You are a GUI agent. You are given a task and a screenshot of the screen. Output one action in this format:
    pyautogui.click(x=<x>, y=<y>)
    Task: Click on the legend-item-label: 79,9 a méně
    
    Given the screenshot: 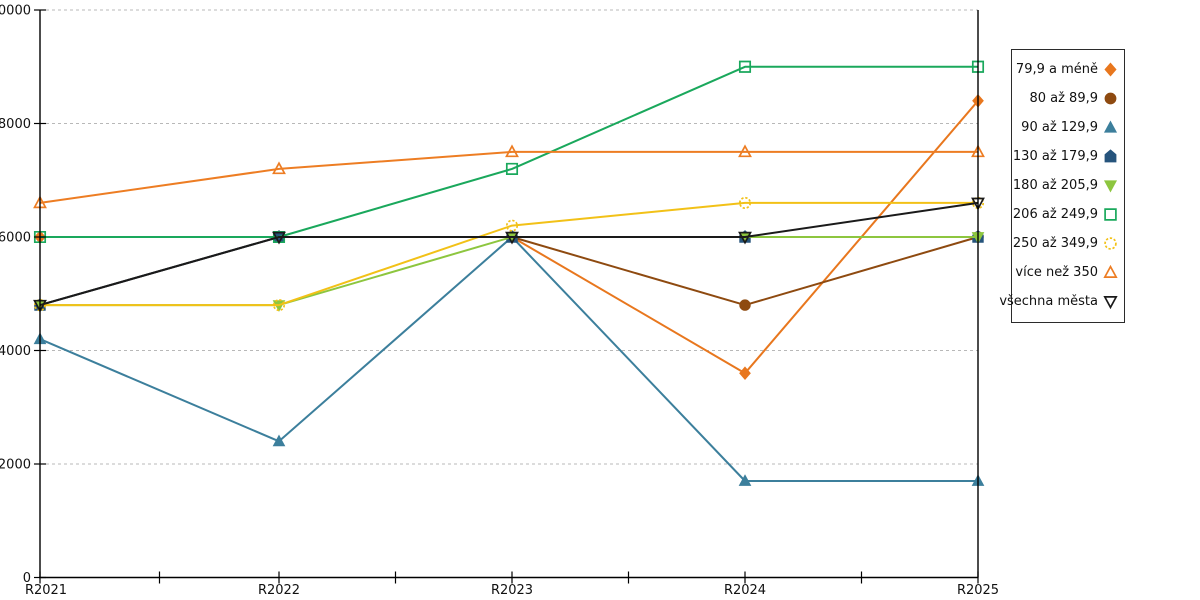 What is the action you would take?
    pyautogui.click(x=1056, y=69)
    